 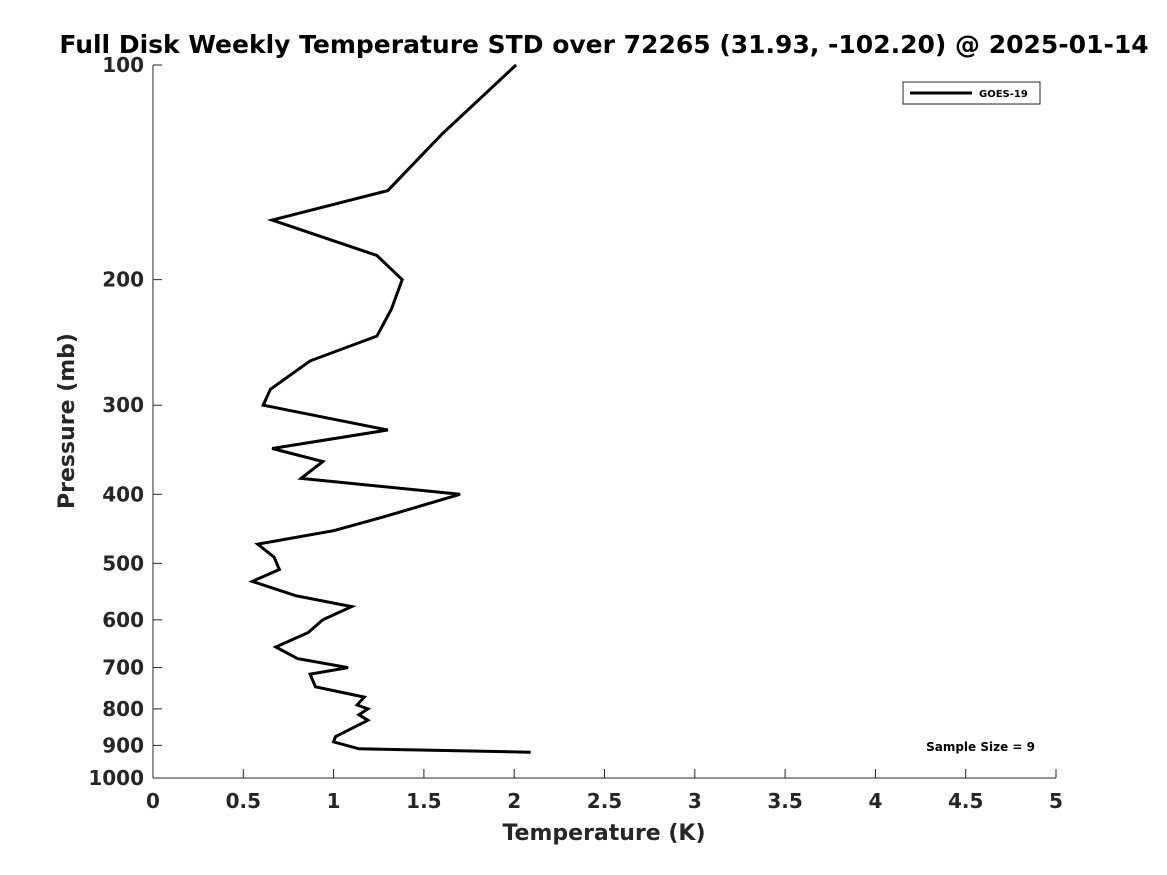 What do you see at coordinates (1056, 801) in the screenshot?
I see `x-tick-label: 5` at bounding box center [1056, 801].